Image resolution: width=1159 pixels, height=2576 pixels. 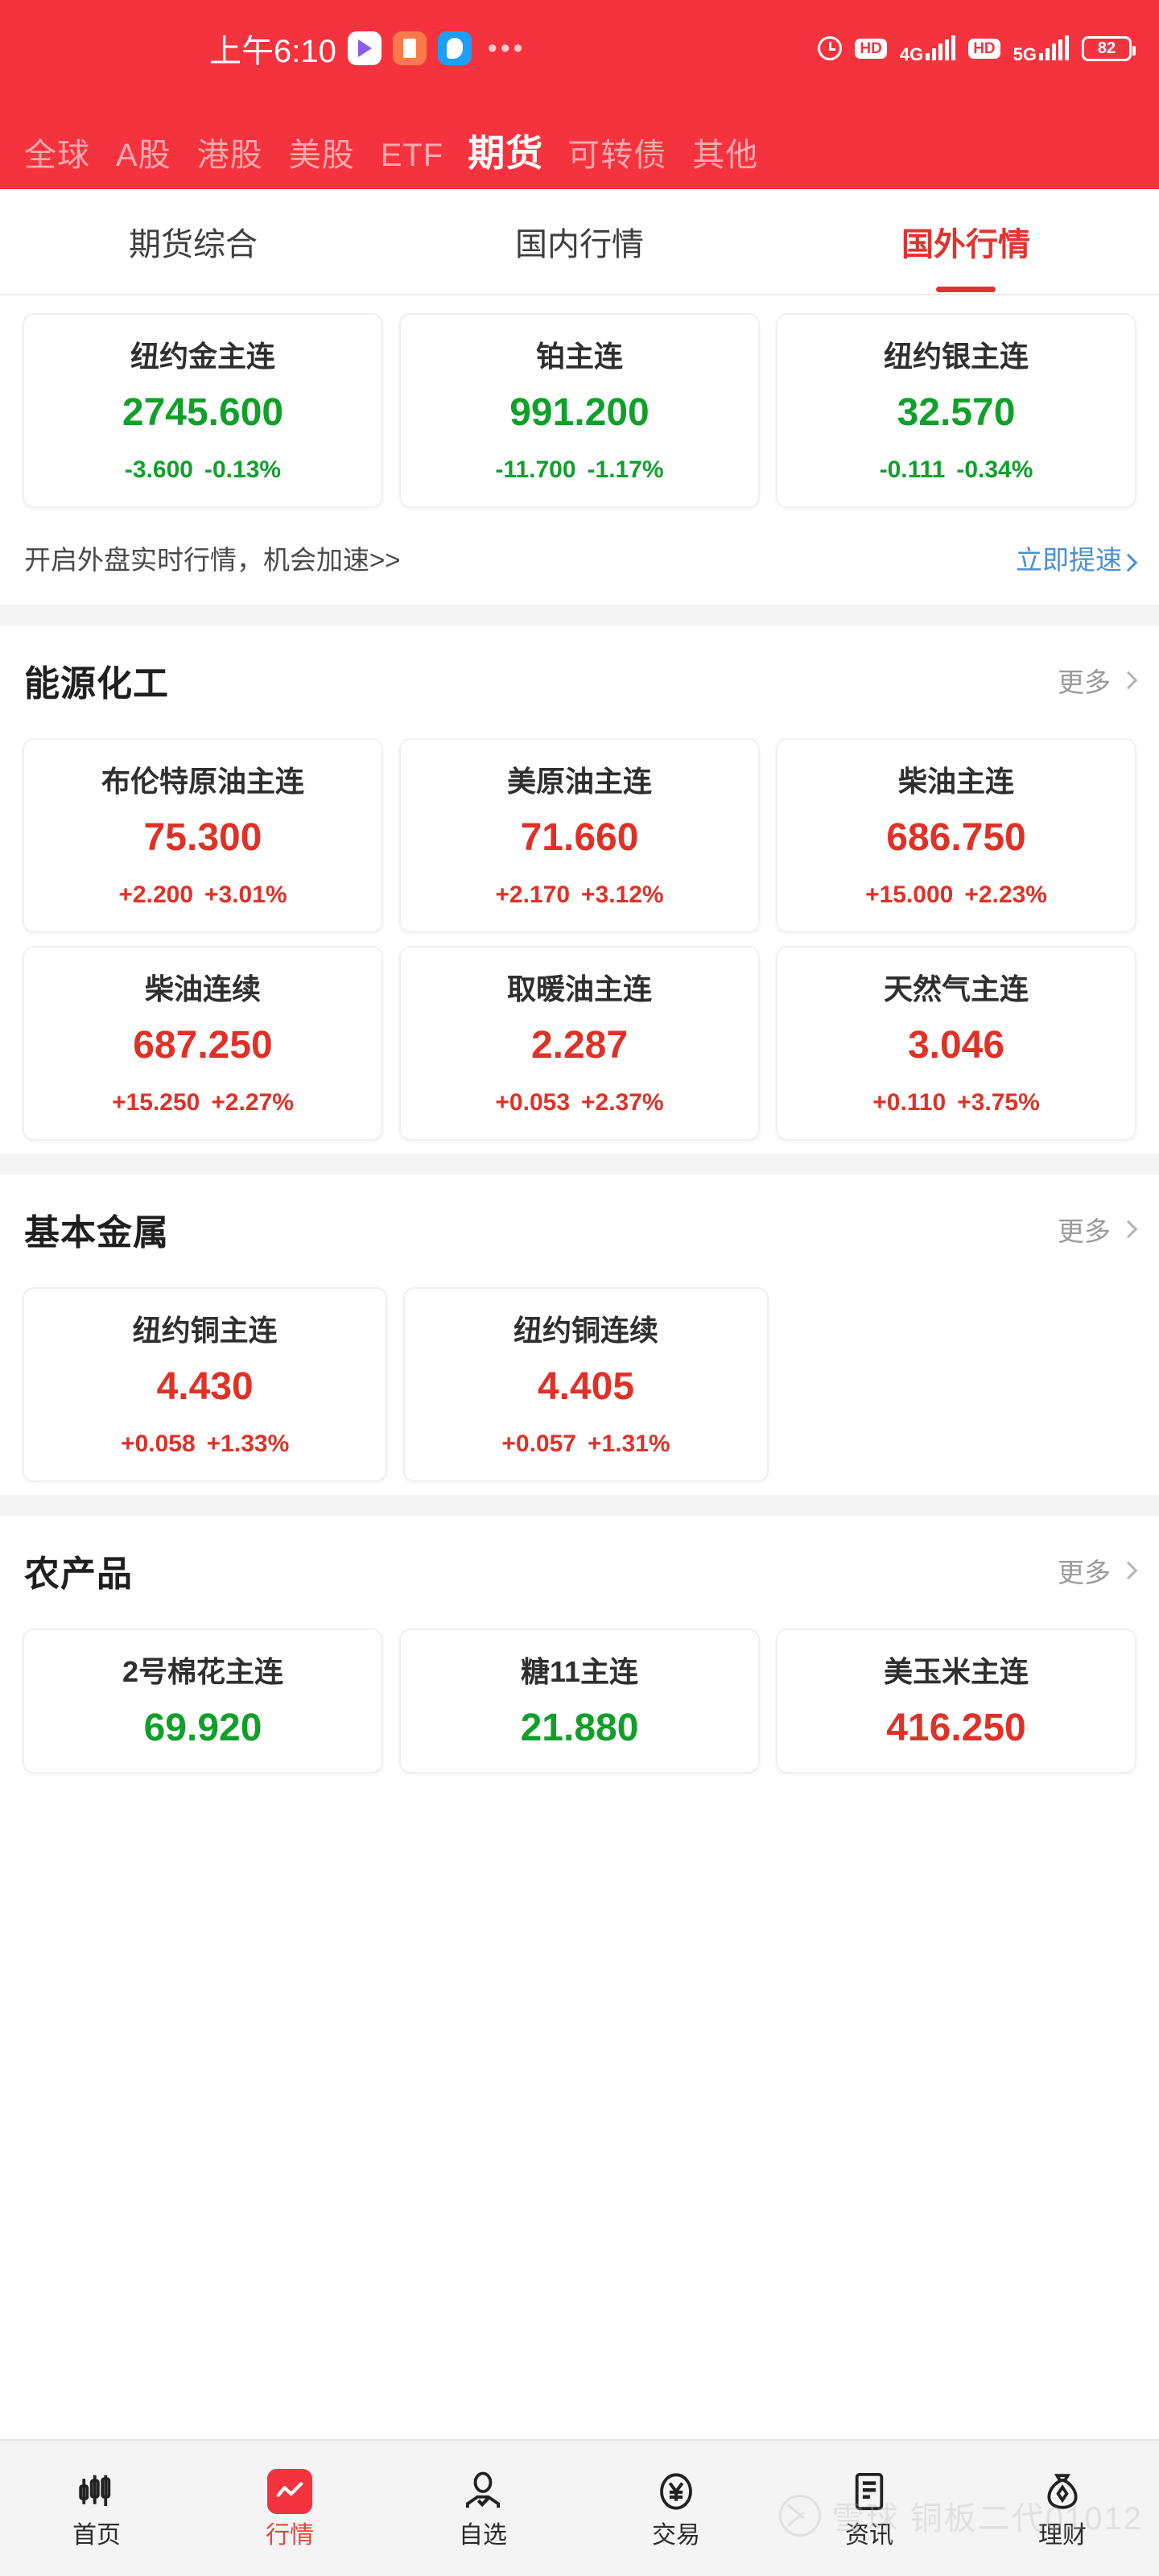 I want to click on nav-item-candlestick-chart: 首页, so click(x=96, y=2508).